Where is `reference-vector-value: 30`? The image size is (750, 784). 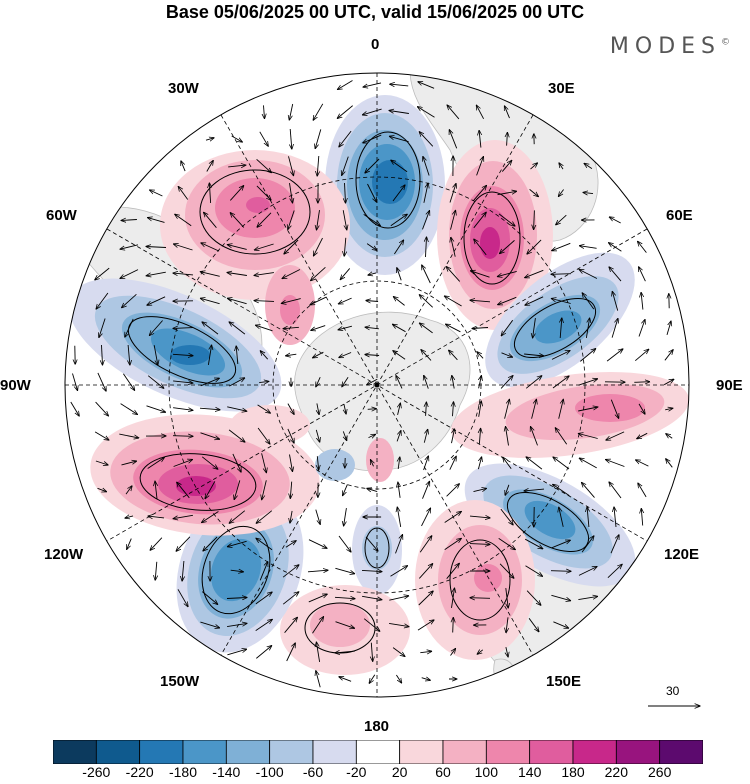 reference-vector-value: 30 is located at coordinates (672, 691).